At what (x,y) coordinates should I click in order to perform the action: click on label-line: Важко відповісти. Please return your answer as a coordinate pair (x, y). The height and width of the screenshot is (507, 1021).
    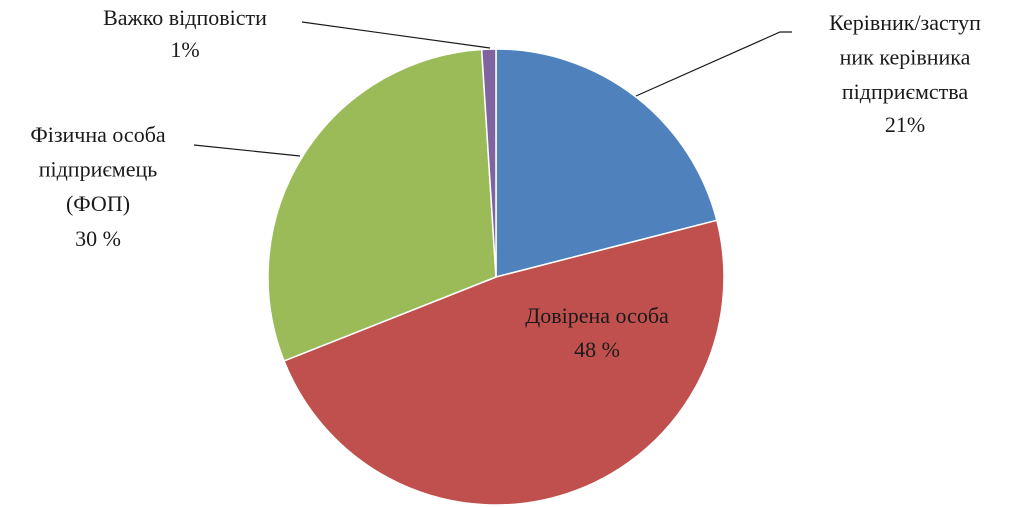
    Looking at the image, I should click on (185, 17).